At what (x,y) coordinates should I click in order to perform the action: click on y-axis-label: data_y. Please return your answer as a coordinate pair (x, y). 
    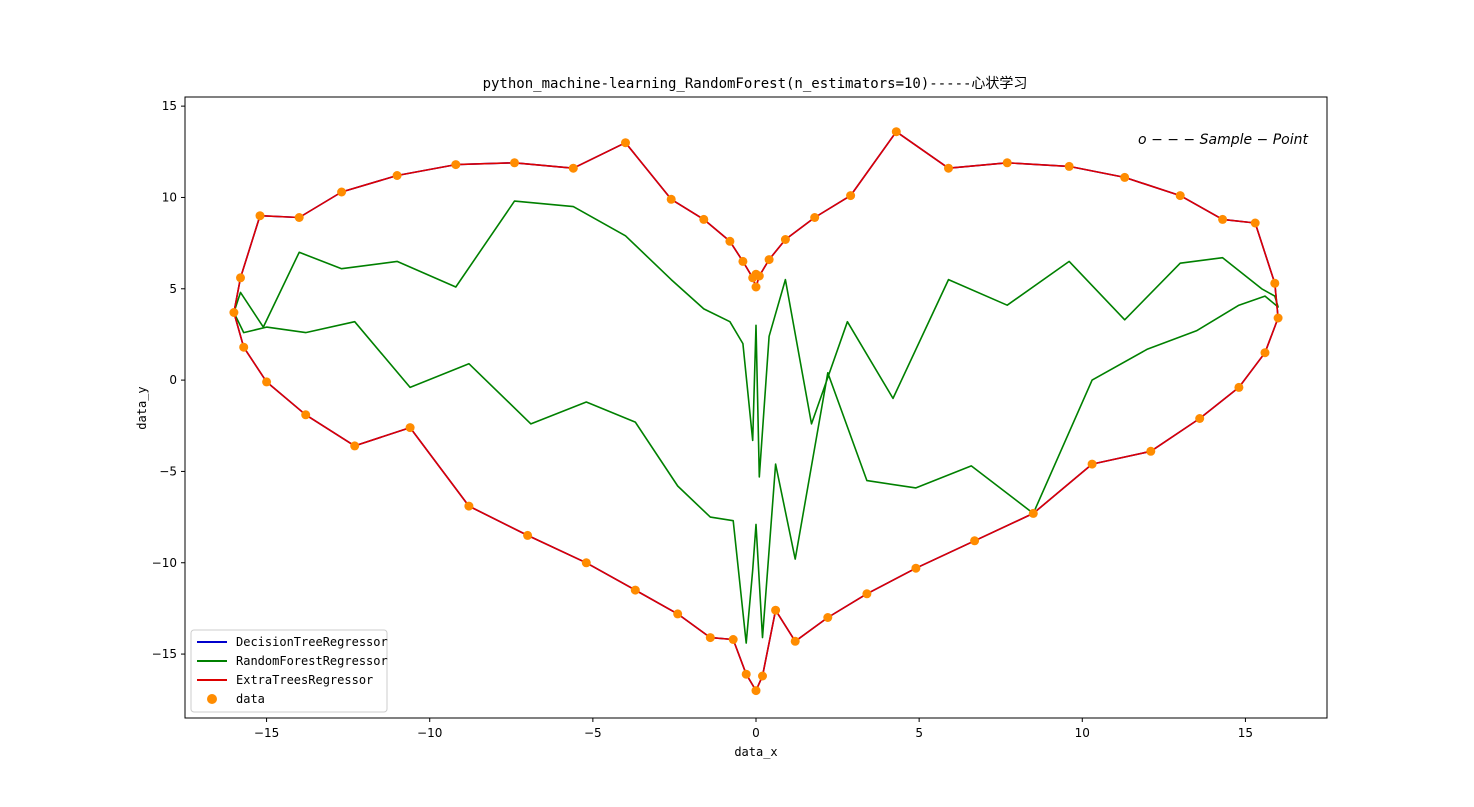
    Looking at the image, I should click on (142, 407).